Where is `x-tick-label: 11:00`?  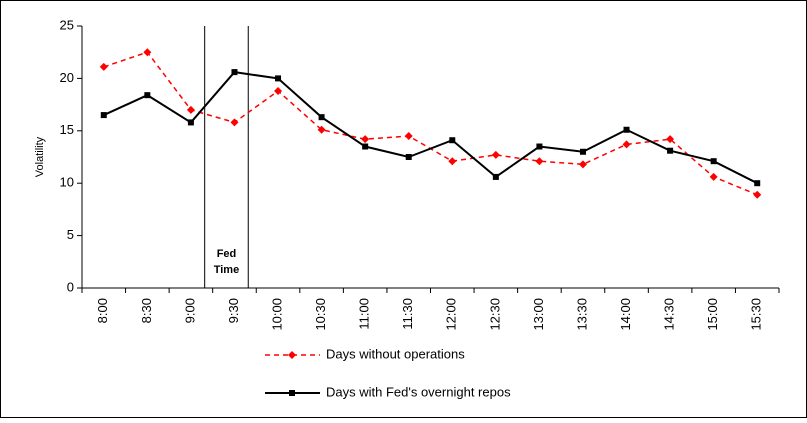
x-tick-label: 11:00 is located at coordinates (364, 314).